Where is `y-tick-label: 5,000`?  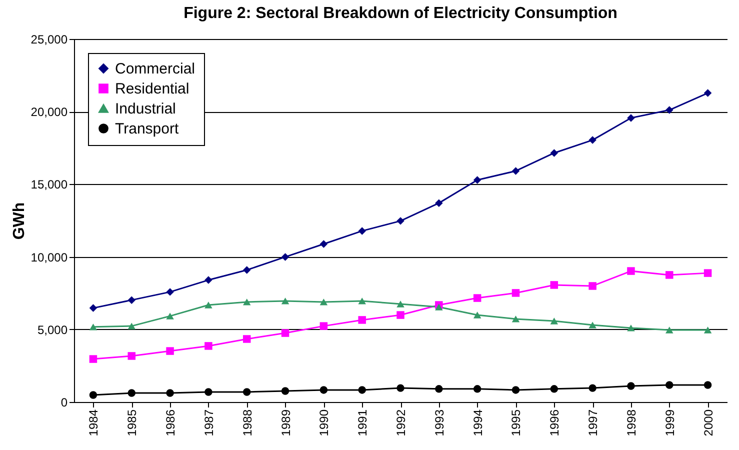 y-tick-label: 5,000 is located at coordinates (52, 329).